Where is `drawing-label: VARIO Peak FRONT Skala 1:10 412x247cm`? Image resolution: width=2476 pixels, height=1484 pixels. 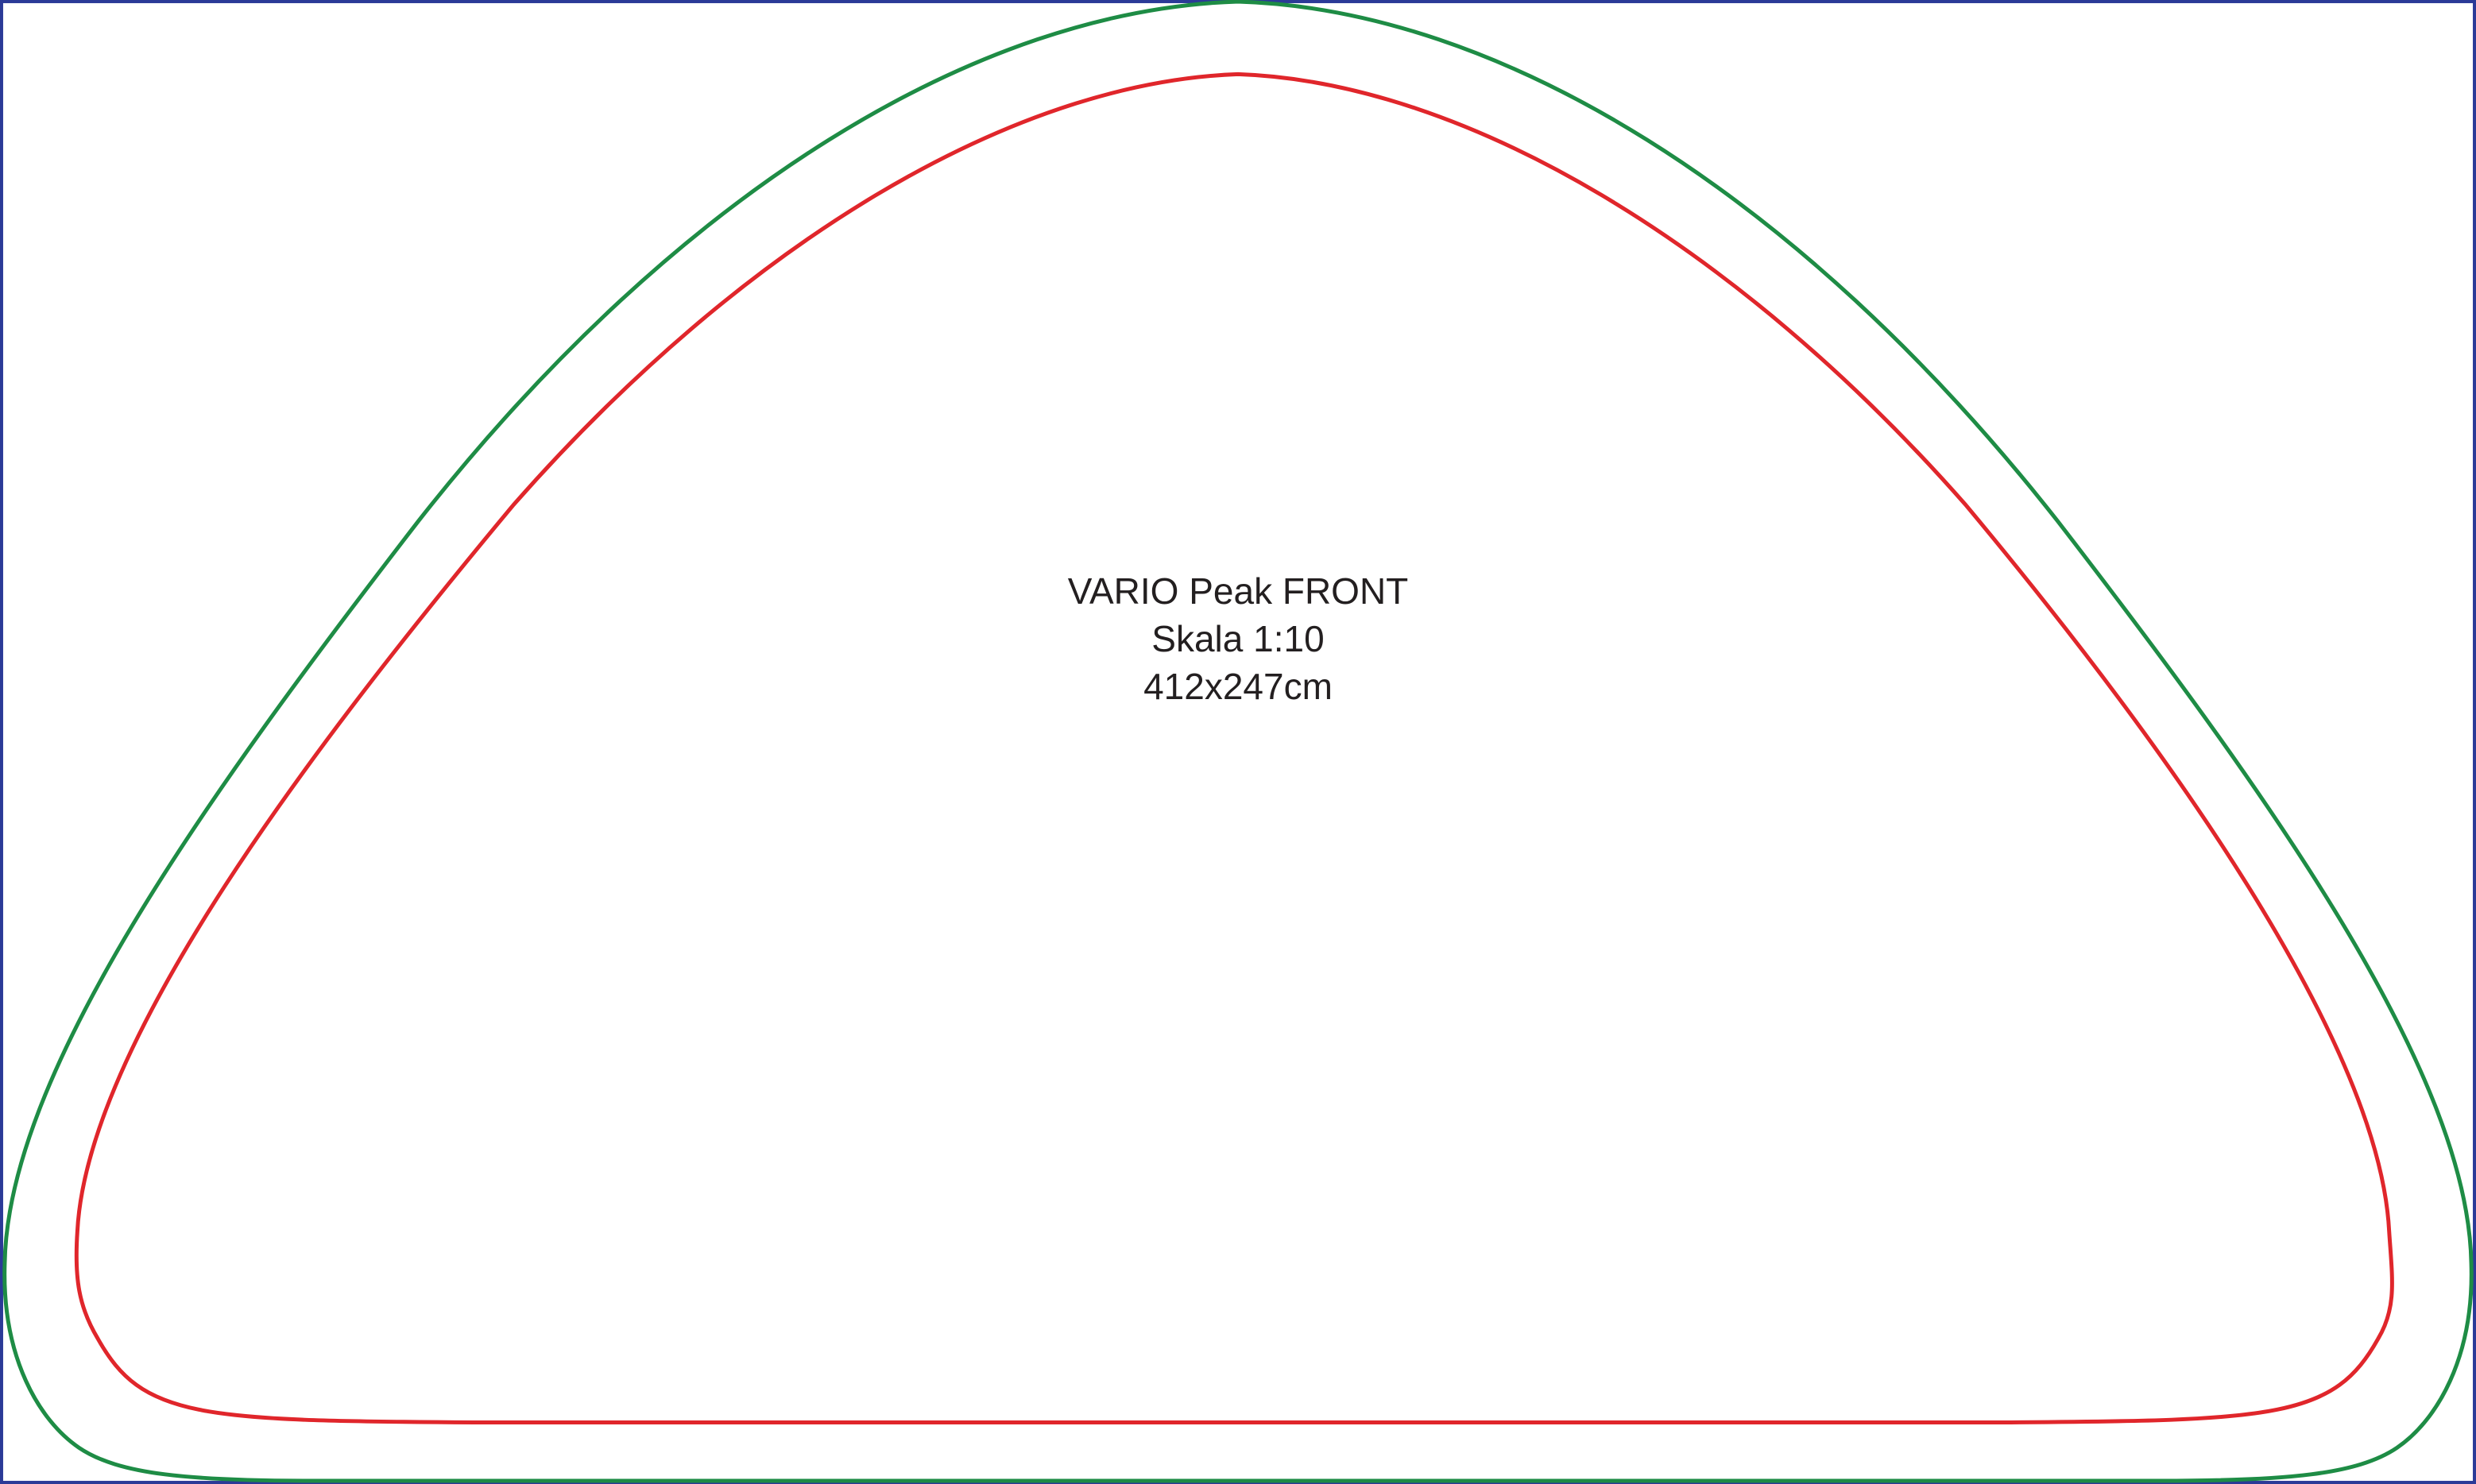 drawing-label: VARIO Peak FRONT Skala 1:10 412x247cm is located at coordinates (1238, 638).